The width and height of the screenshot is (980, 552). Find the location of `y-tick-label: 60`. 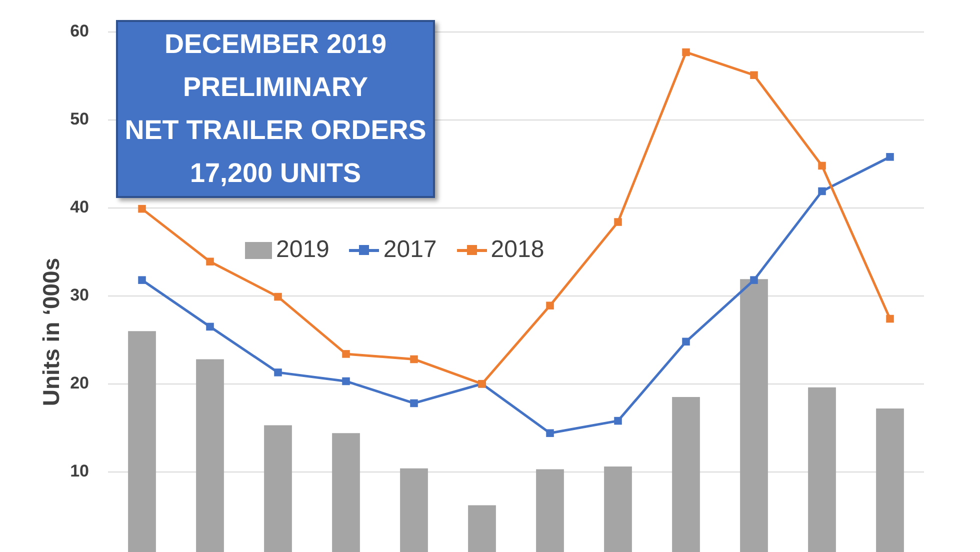

y-tick-label: 60 is located at coordinates (79, 31).